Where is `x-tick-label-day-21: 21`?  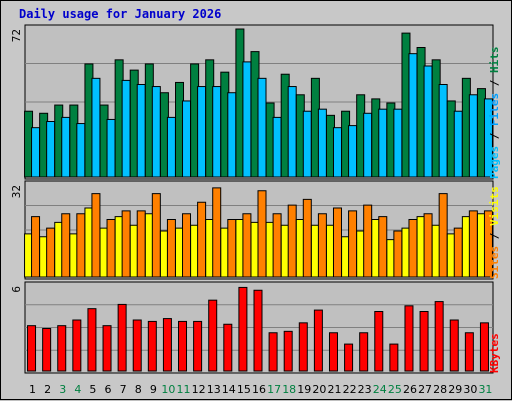 x-tick-label-day-21: 21 is located at coordinates (334, 389).